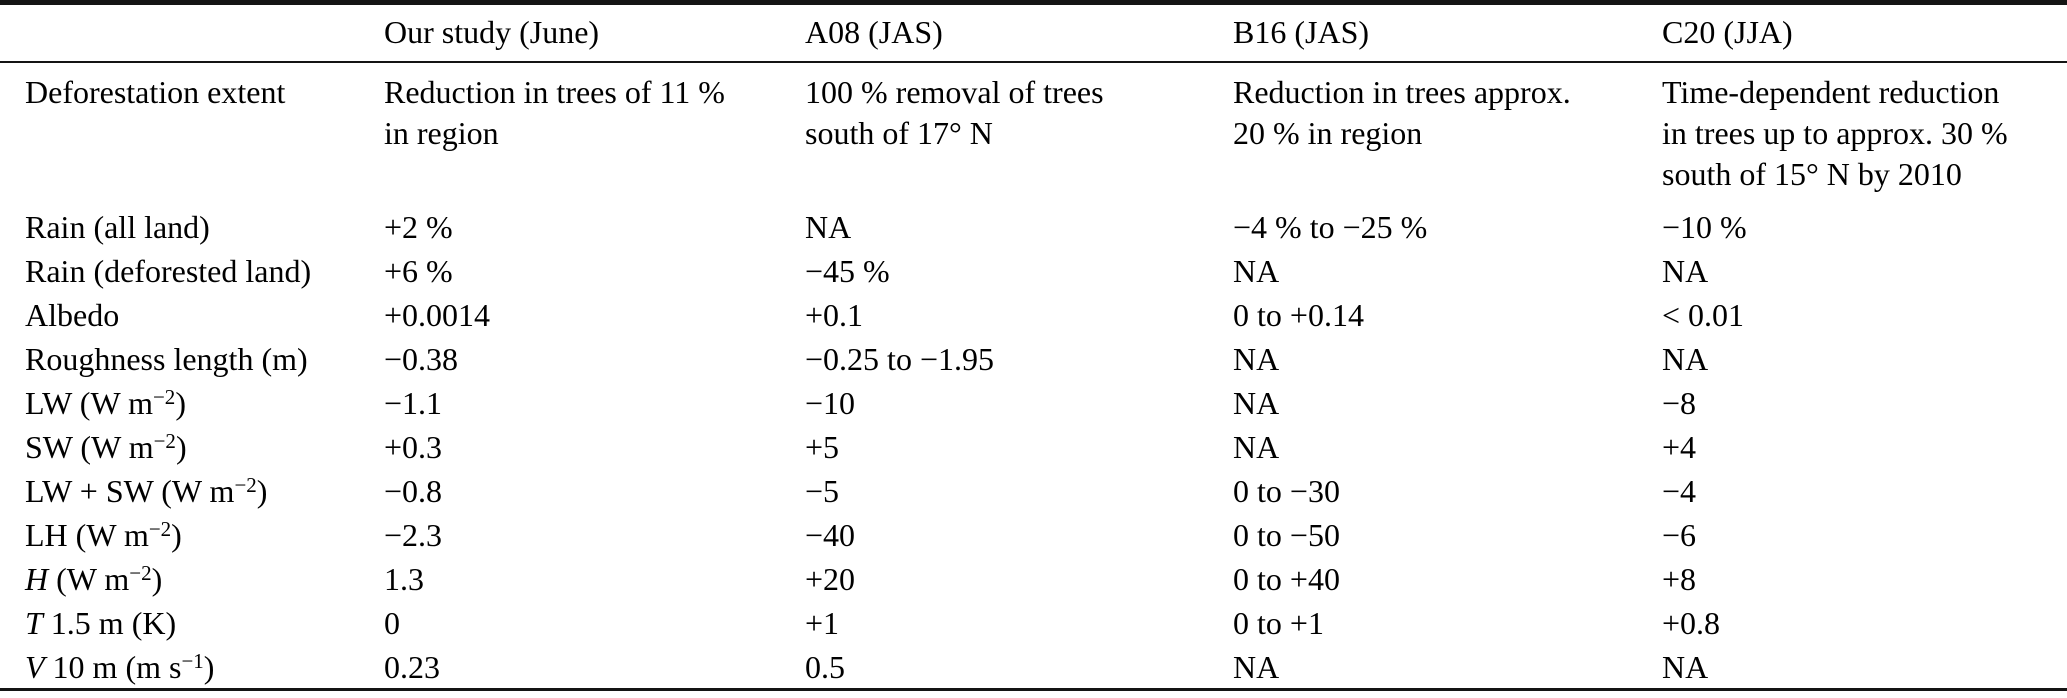 The image size is (2067, 698). Describe the element at coordinates (1691, 622) in the screenshot. I see `table-cell: +0.8` at that location.